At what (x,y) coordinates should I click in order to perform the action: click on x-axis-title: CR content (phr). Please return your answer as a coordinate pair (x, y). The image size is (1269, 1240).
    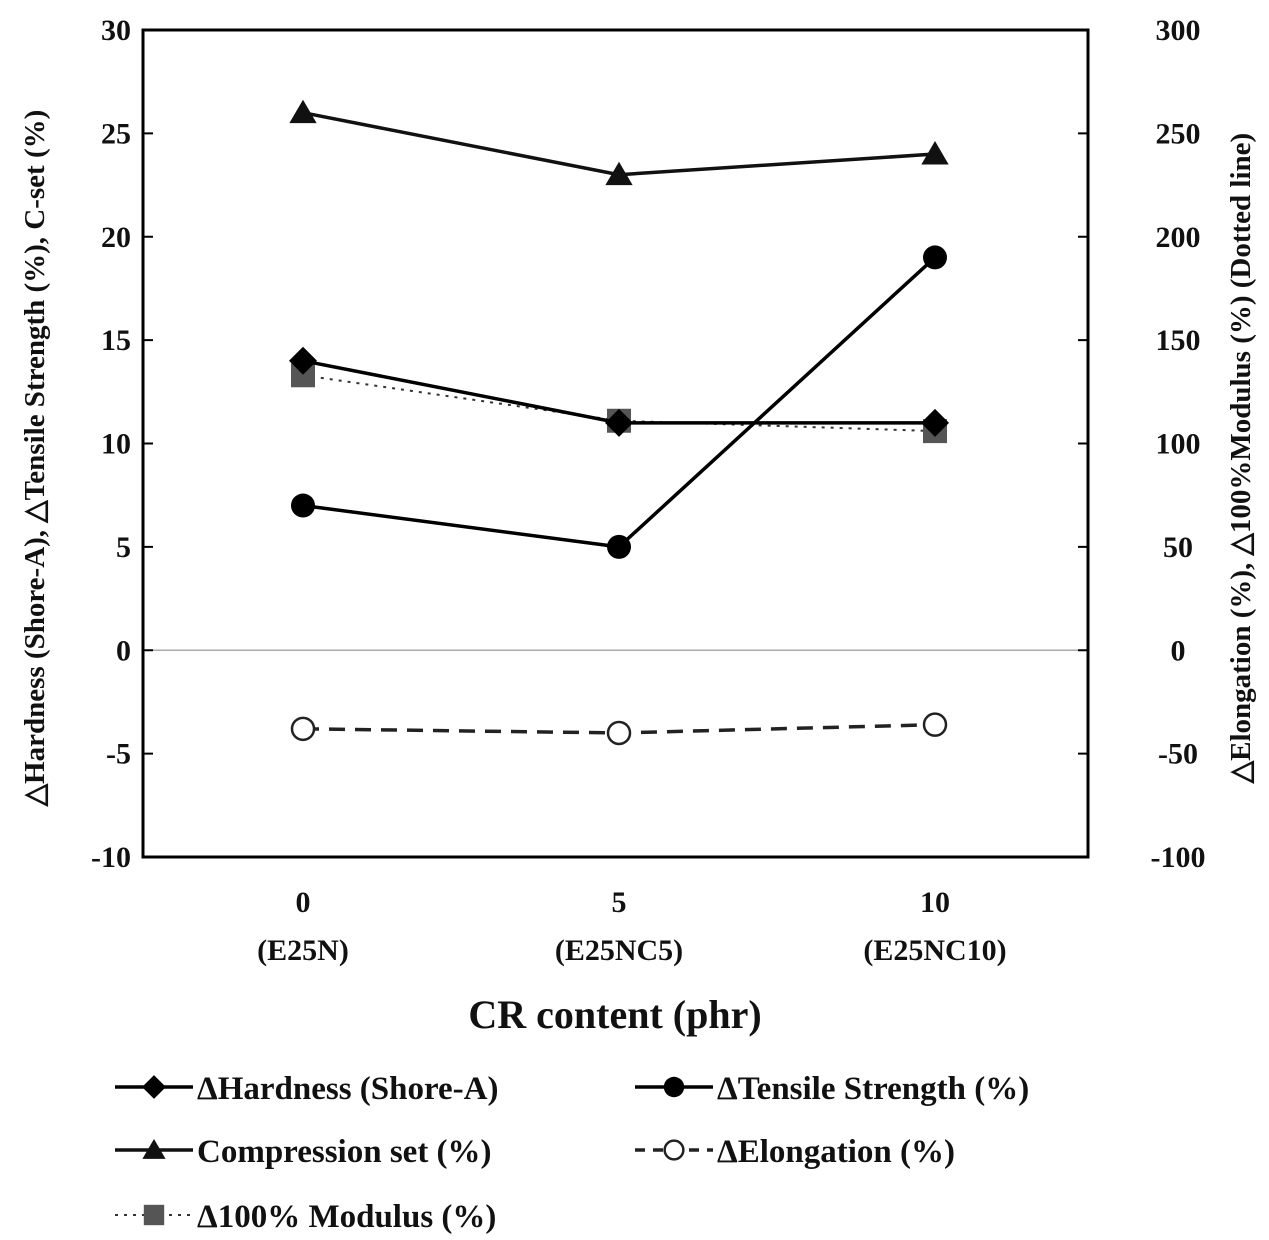
    Looking at the image, I should click on (614, 1014).